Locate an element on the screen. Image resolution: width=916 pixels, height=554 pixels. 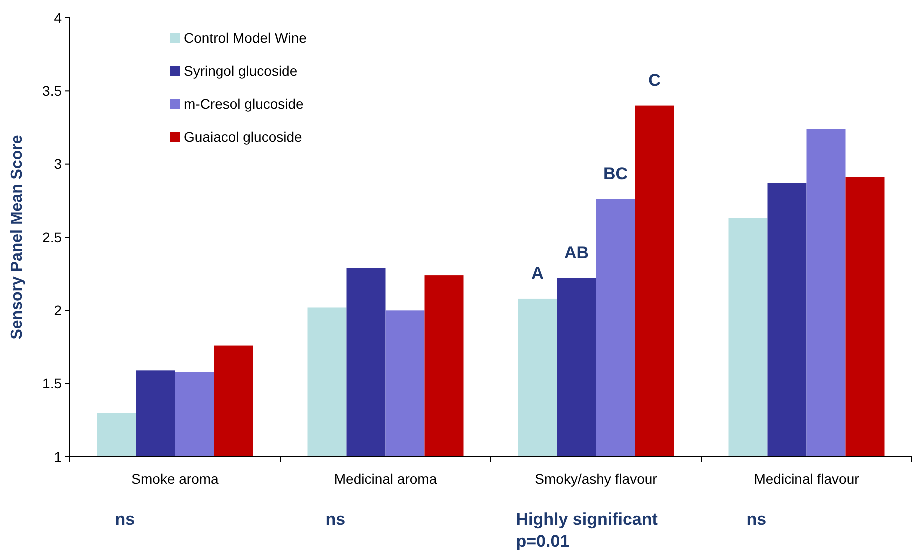
x-tick-label: Smoky/ashy flavour is located at coordinates (596, 479).